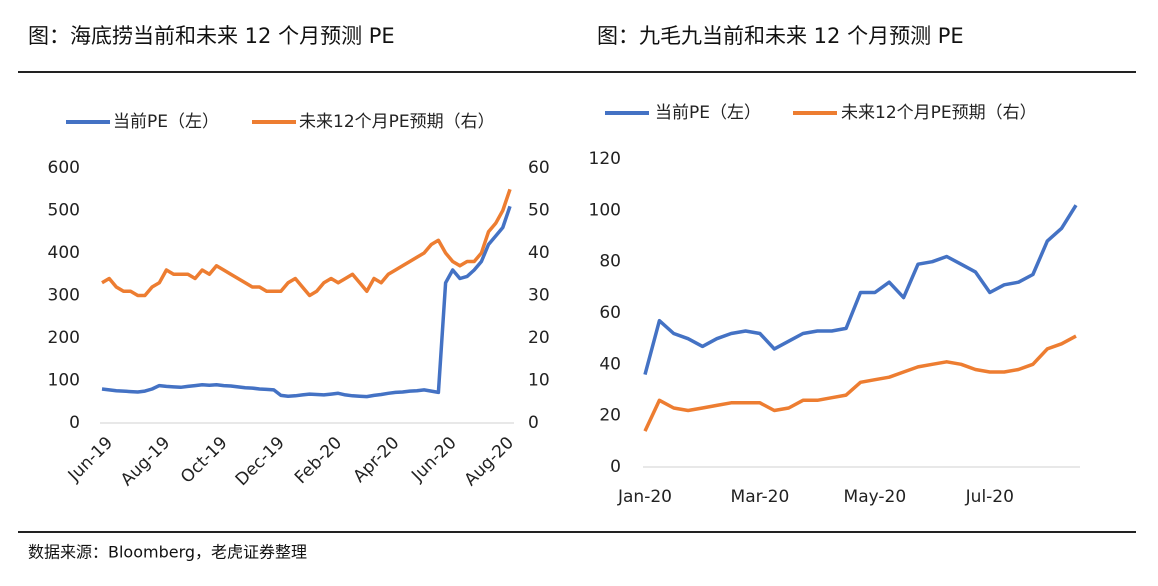 The height and width of the screenshot is (586, 1158). Describe the element at coordinates (489, 461) in the screenshot. I see `x-tick-label: Aug-20` at that location.